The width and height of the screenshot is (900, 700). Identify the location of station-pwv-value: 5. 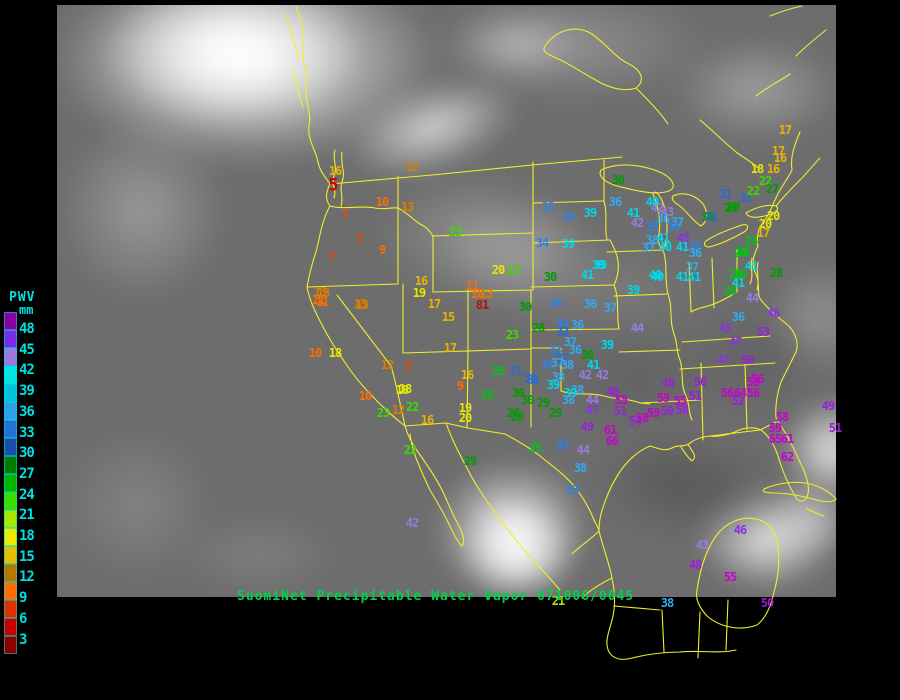
(333, 185).